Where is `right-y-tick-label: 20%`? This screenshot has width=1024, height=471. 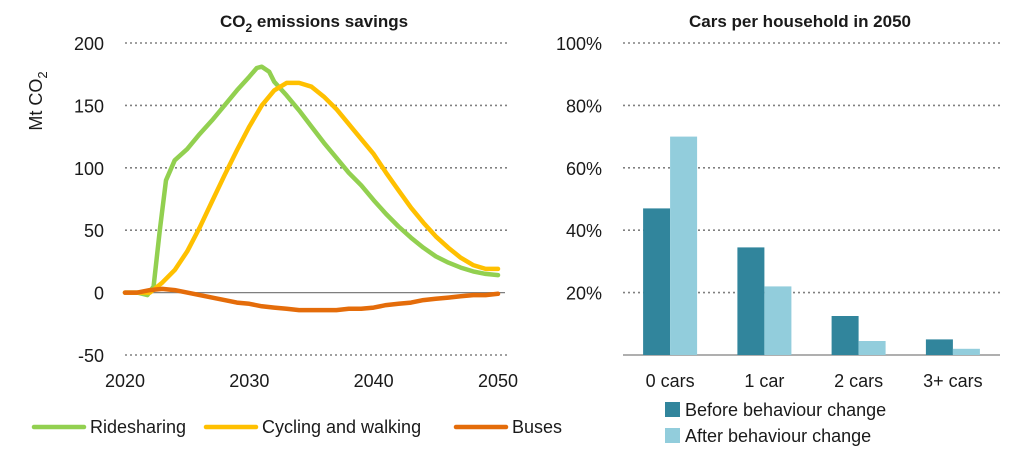
right-y-tick-label: 20% is located at coordinates (584, 294).